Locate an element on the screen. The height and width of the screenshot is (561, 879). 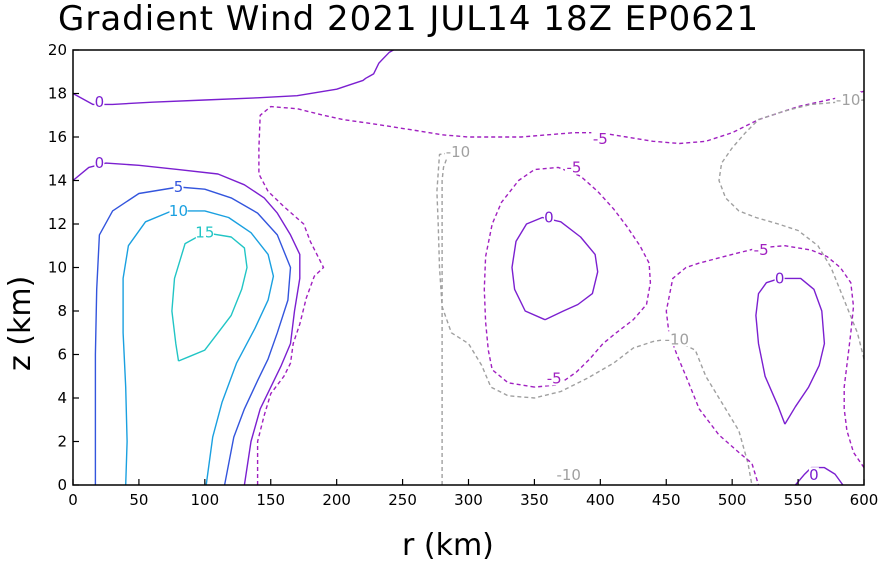
x-tick-label: 450 is located at coordinates (666, 500).